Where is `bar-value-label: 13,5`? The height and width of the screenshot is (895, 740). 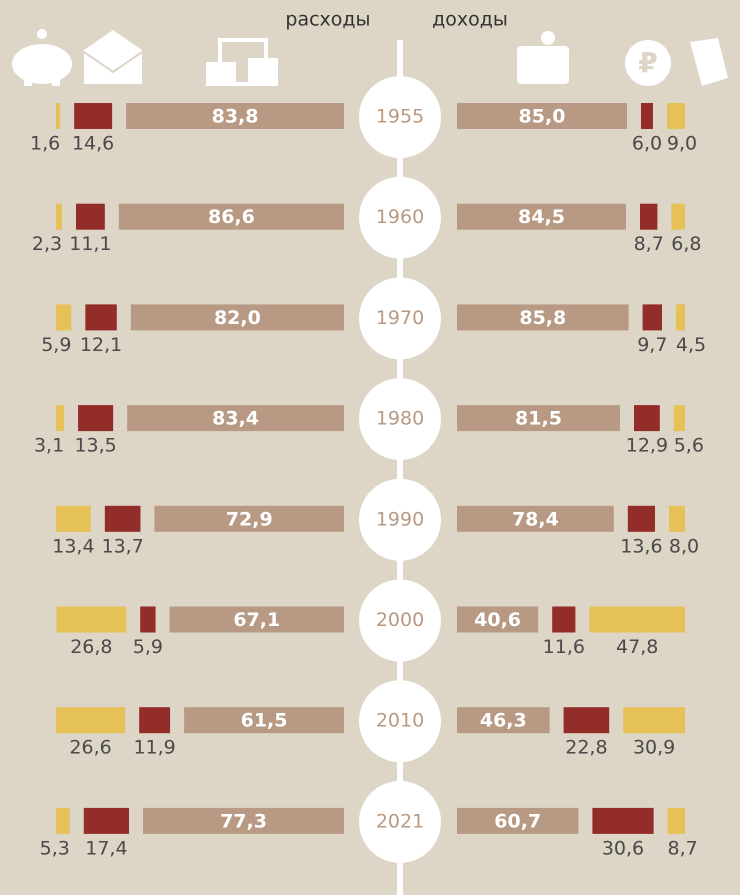
bar-value-label: 13,5 is located at coordinates (95, 446).